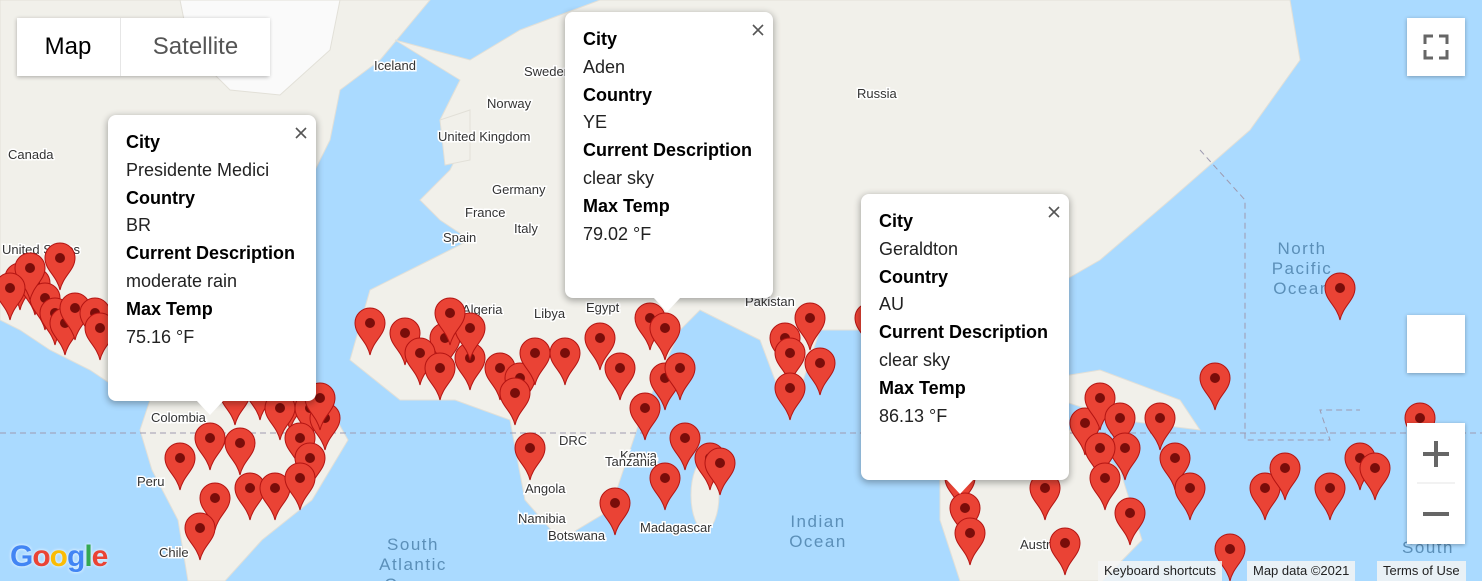 The width and height of the screenshot is (1482, 581). What do you see at coordinates (1436, 478) in the screenshot?
I see `zoom-icons` at bounding box center [1436, 478].